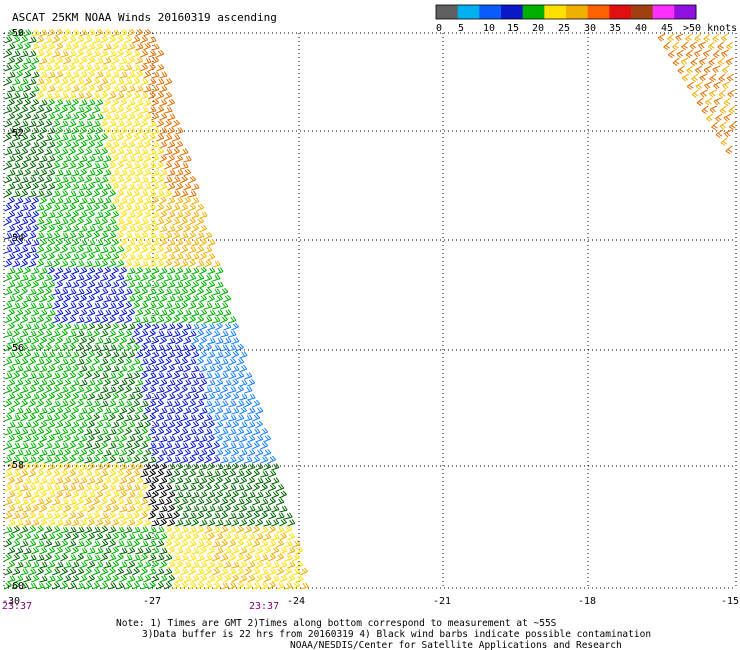 The width and height of the screenshot is (740, 650). Describe the element at coordinates (447, 12) in the screenshot. I see `colorbar-swatch` at that location.